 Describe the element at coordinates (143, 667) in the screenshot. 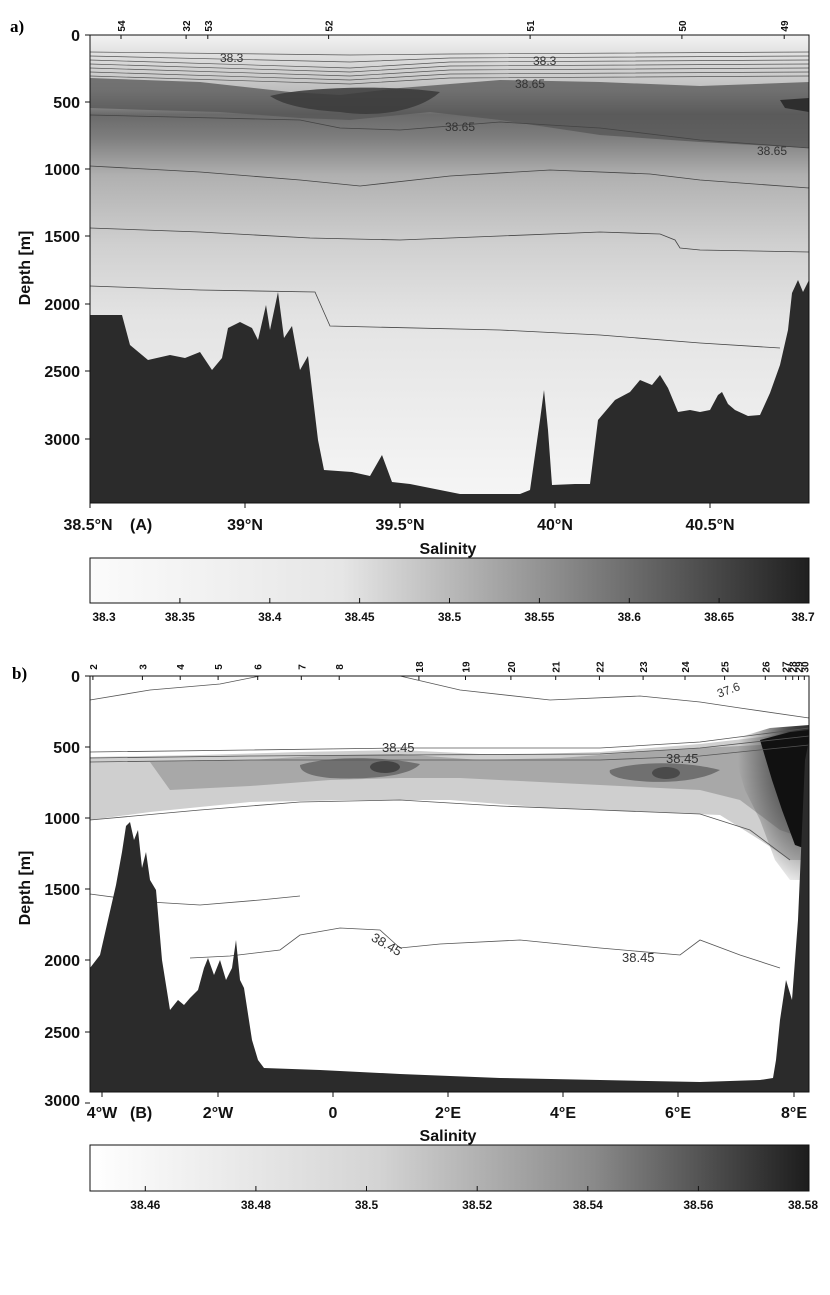

I see `station-label: 3` at that location.